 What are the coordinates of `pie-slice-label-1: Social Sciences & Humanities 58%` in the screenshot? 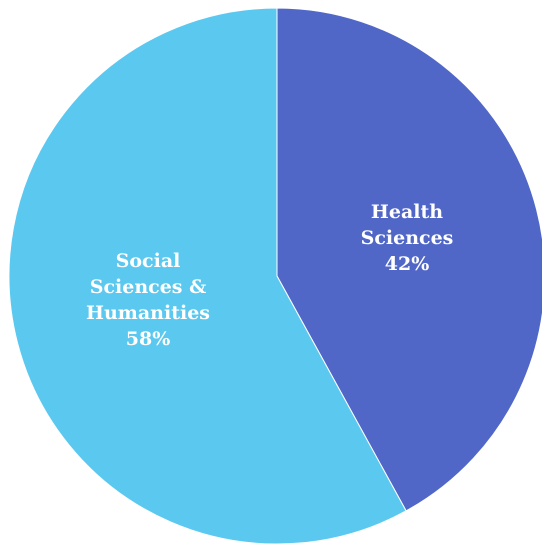 It's located at (148, 300).